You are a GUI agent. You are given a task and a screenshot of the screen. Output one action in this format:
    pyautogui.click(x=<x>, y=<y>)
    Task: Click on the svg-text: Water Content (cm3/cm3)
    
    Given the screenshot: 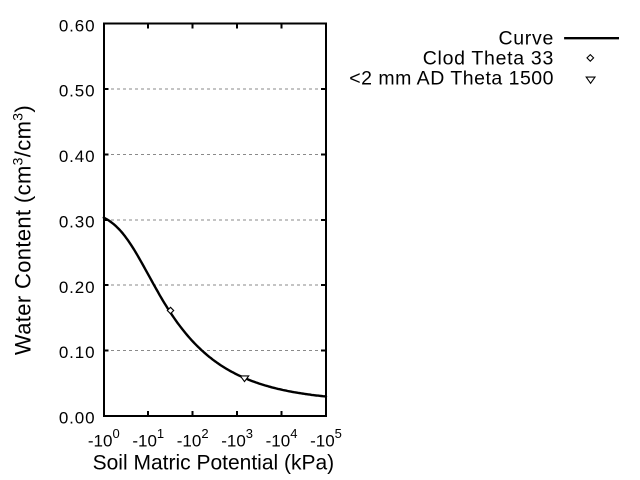 What is the action you would take?
    pyautogui.click(x=23, y=230)
    